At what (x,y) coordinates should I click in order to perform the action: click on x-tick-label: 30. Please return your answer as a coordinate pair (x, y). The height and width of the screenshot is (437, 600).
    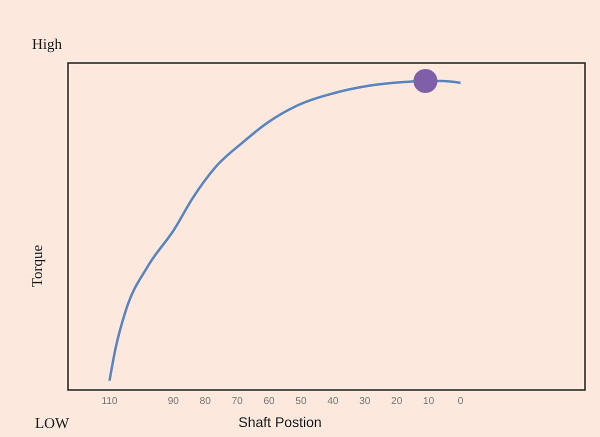
    Looking at the image, I should click on (365, 401).